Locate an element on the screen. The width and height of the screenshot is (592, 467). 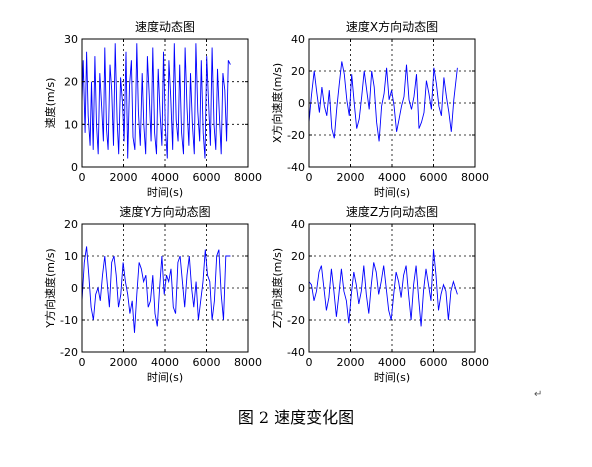
y-axis-label: Y方向速度(m/s) is located at coordinates (50, 288).